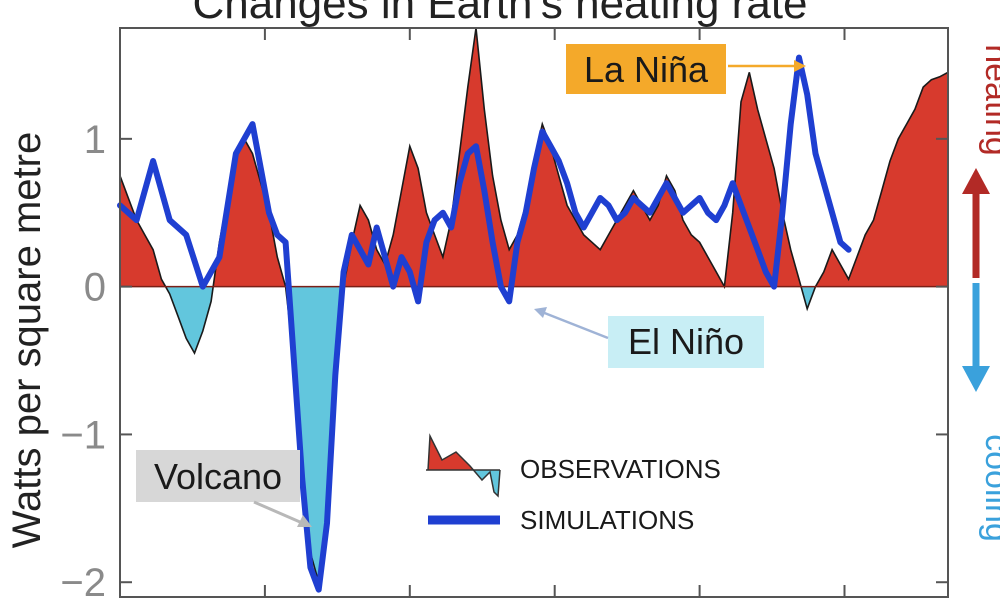 Image resolution: width=1000 pixels, height=613 pixels. What do you see at coordinates (95, 288) in the screenshot?
I see `y-tick-label: 0` at bounding box center [95, 288].